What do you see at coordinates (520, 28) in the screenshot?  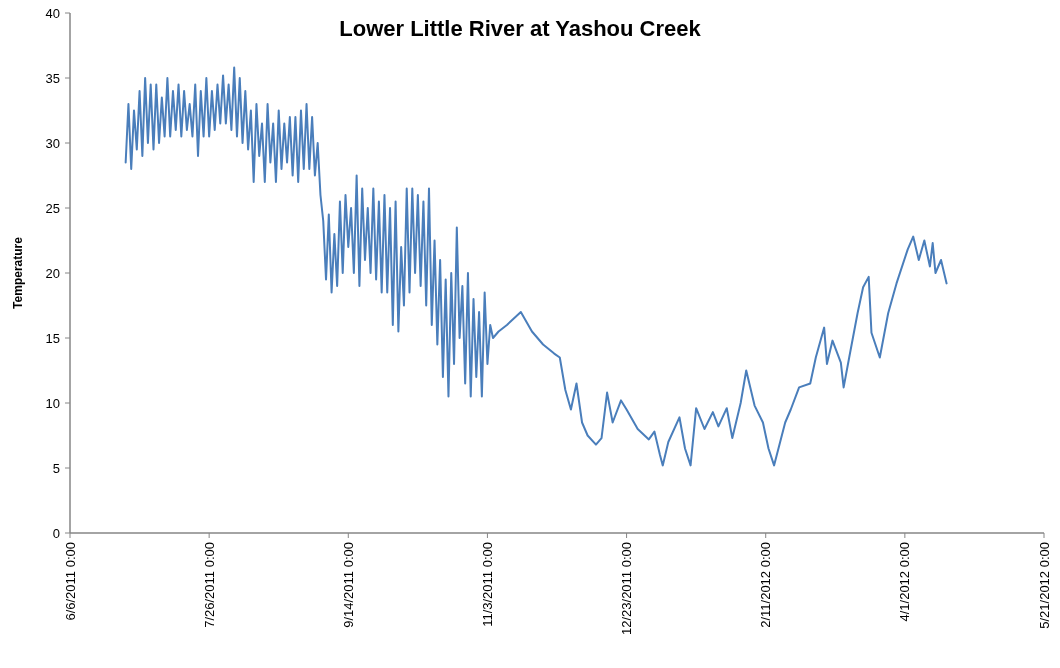 I see `chart-title: Lower Little River at Yashou Creek` at bounding box center [520, 28].